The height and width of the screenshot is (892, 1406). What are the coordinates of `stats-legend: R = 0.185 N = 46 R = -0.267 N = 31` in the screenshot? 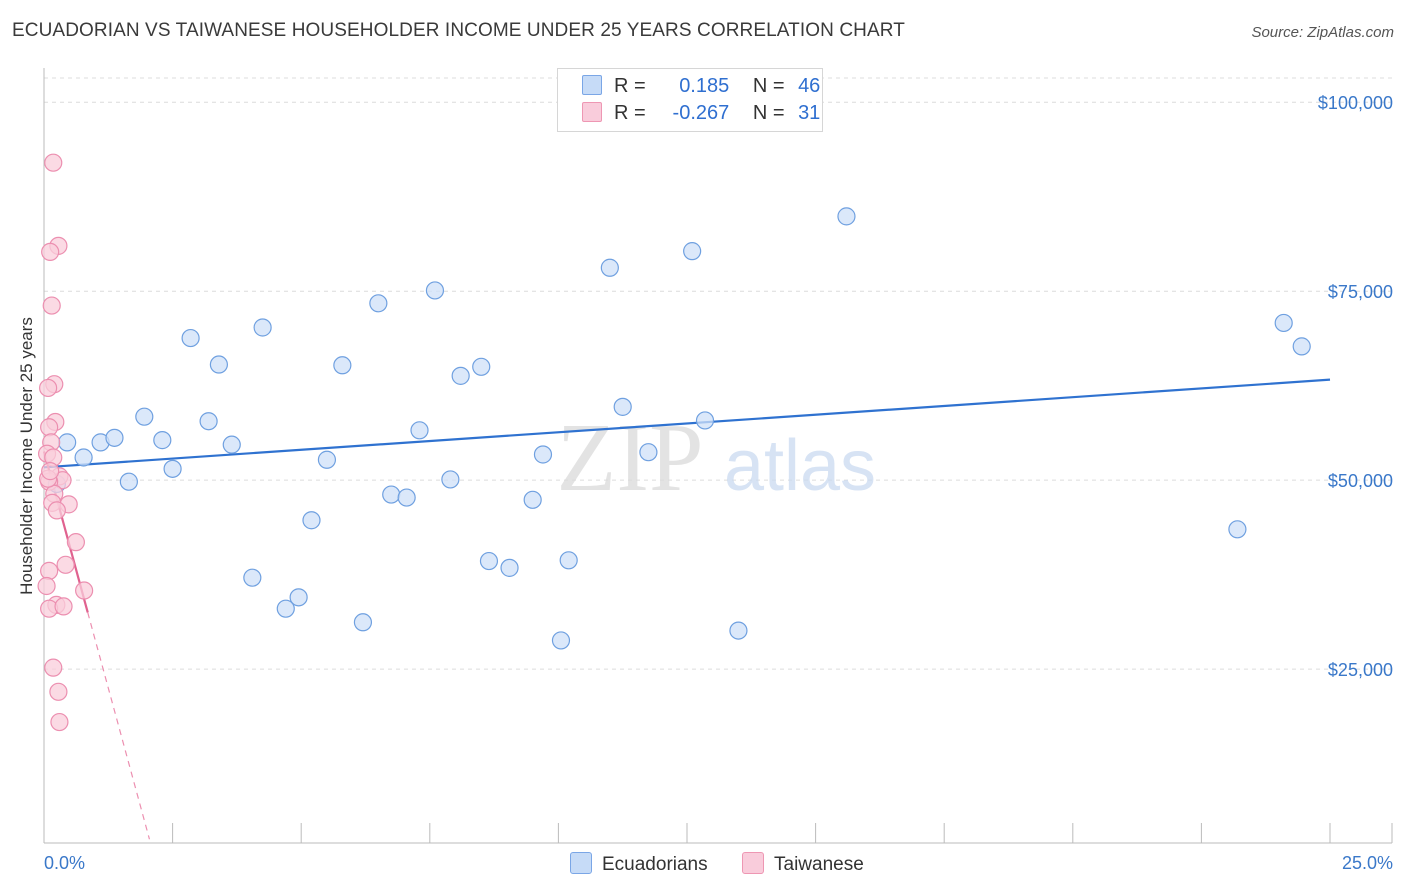 It's located at (690, 100).